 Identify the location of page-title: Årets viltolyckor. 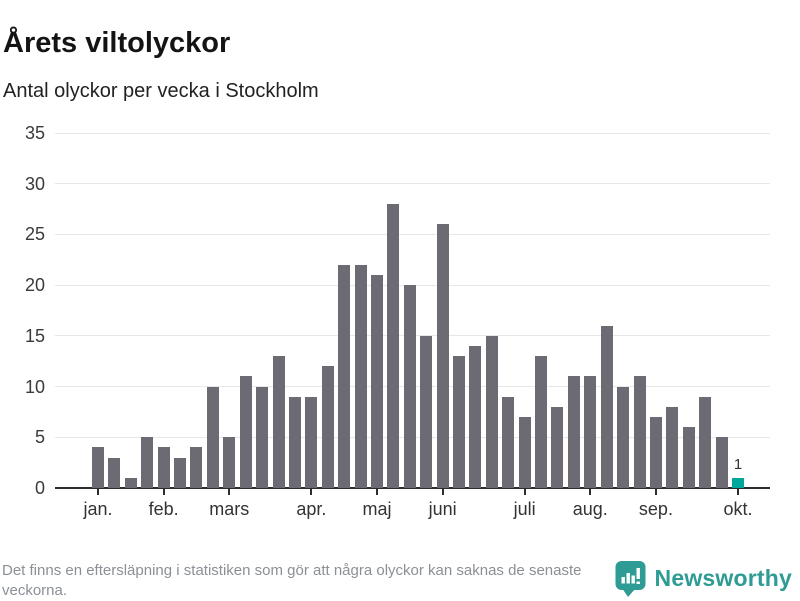
(117, 43).